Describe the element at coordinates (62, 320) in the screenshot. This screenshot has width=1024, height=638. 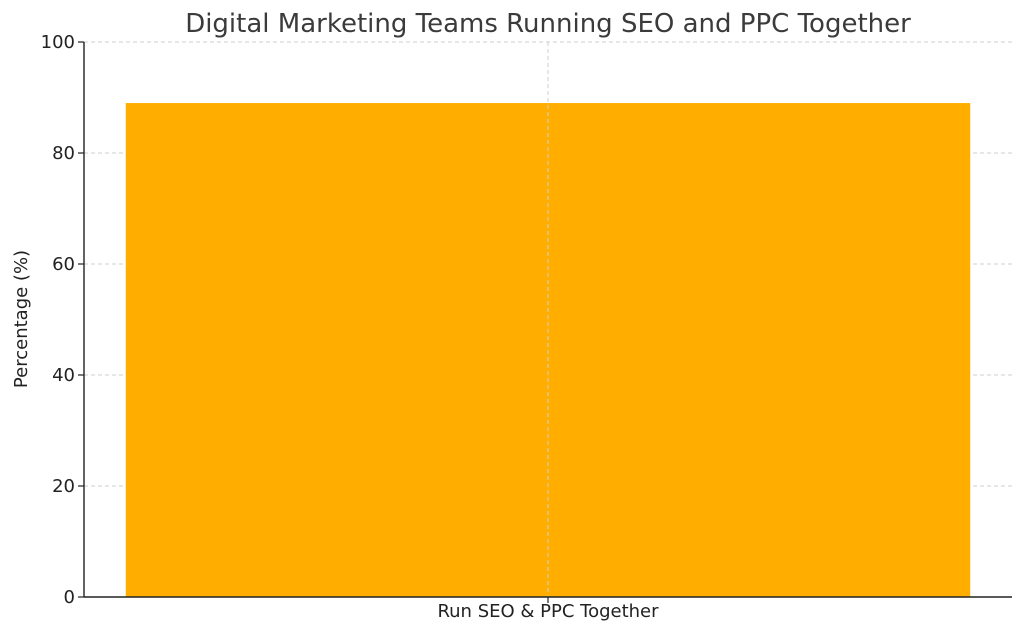
I see `y-ticks: 0 20 40 60 80 100` at that location.